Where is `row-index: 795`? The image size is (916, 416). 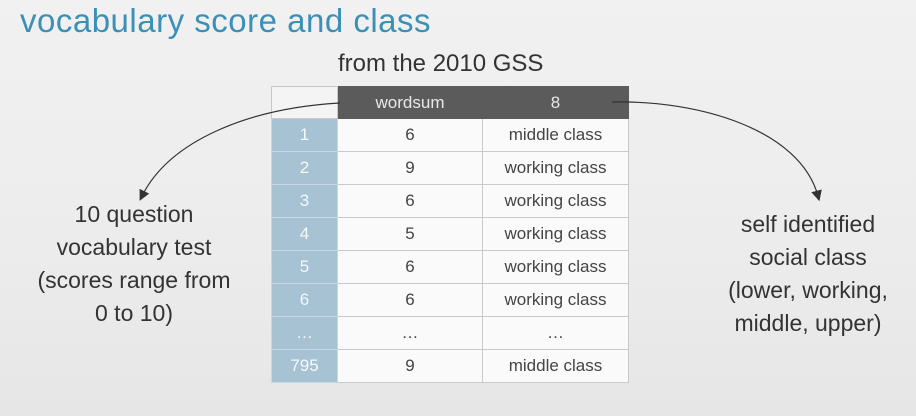 row-index: 795 is located at coordinates (304, 366).